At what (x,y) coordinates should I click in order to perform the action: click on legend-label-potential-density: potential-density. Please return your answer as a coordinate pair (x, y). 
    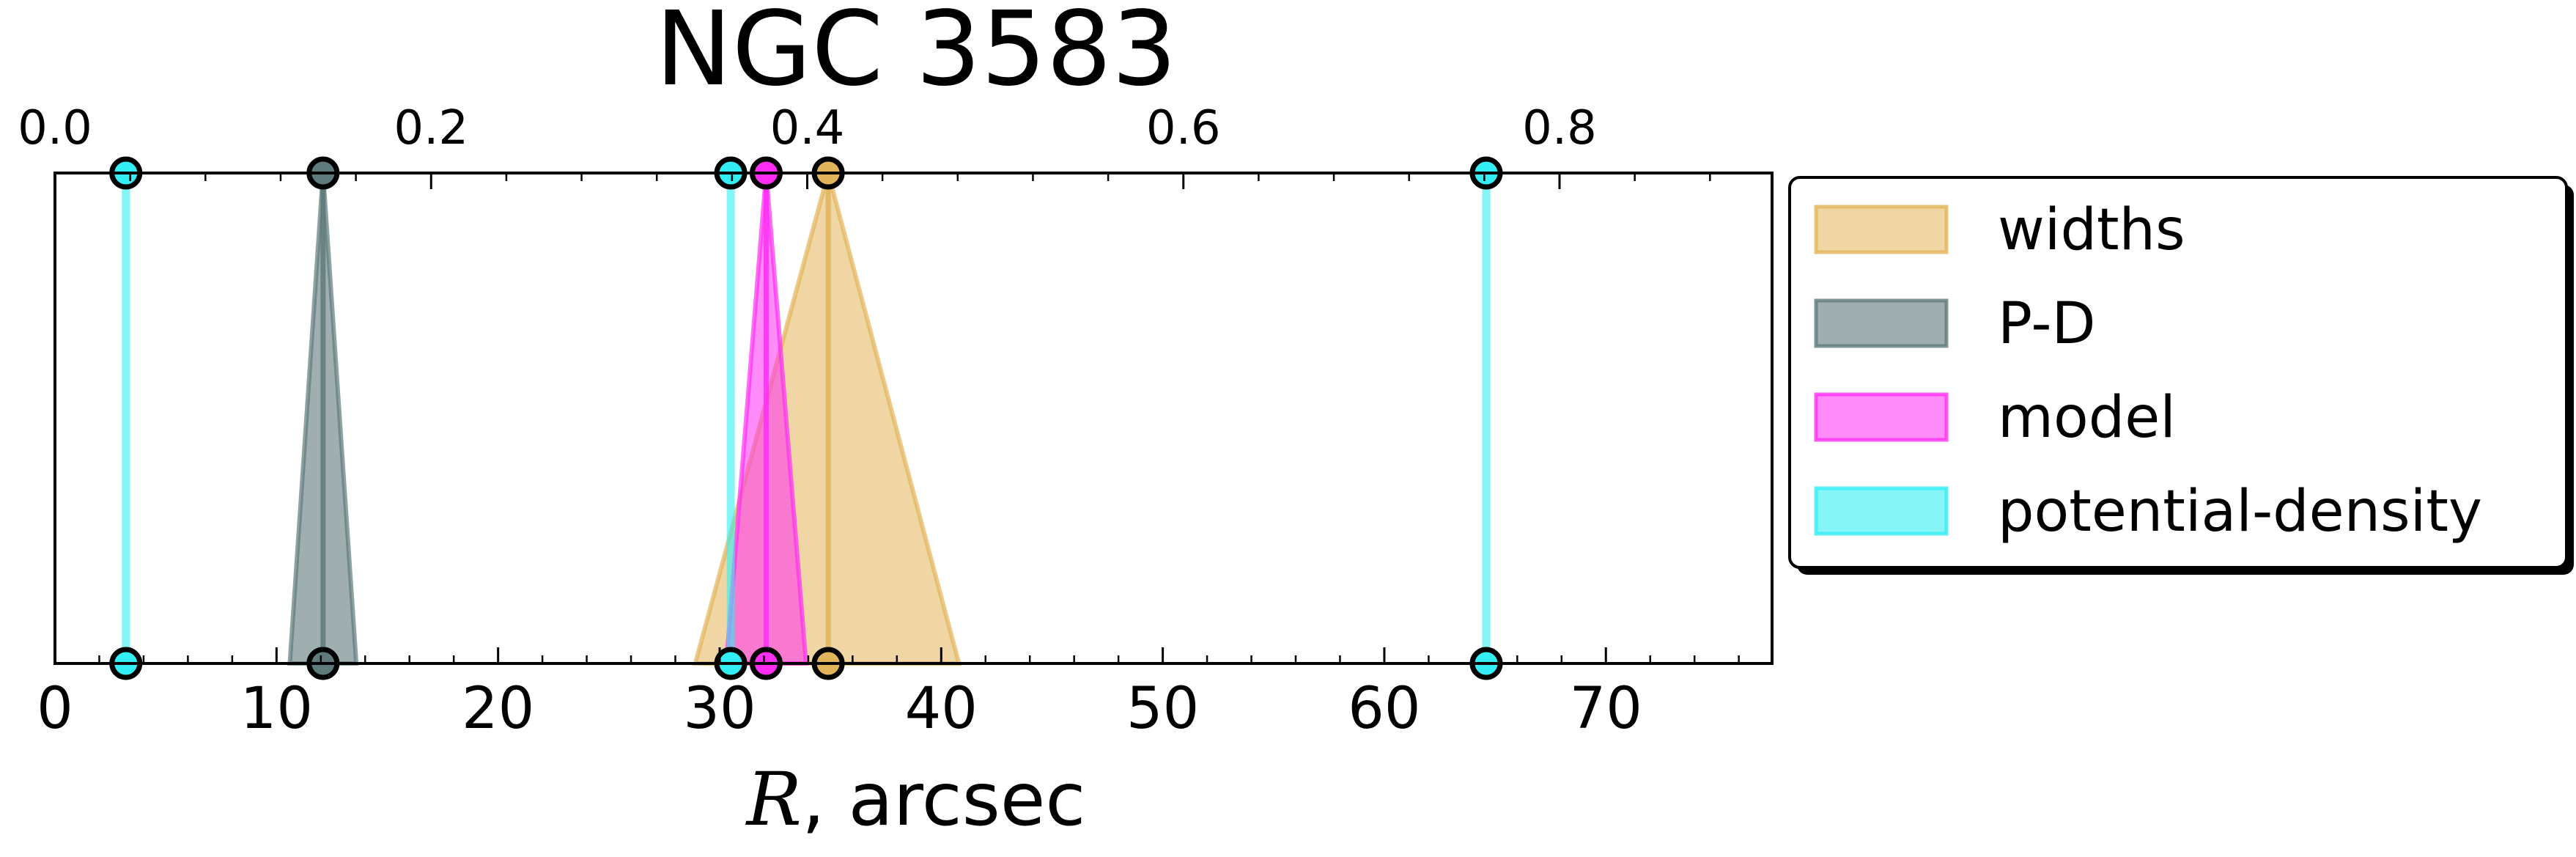
    Looking at the image, I should click on (2240, 512).